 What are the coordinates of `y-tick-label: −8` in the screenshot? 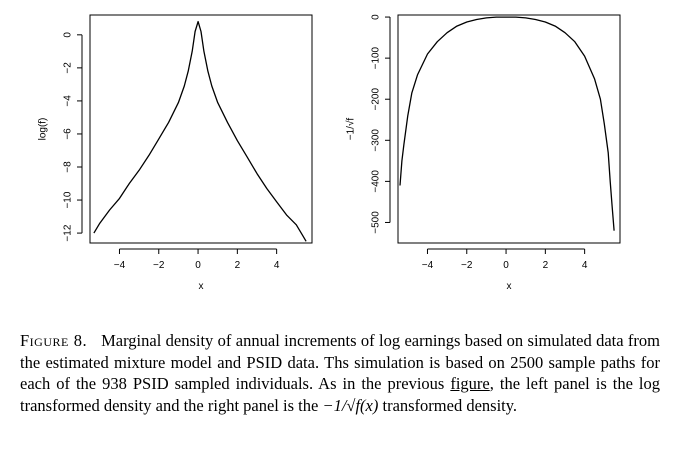 It's located at (68, 167).